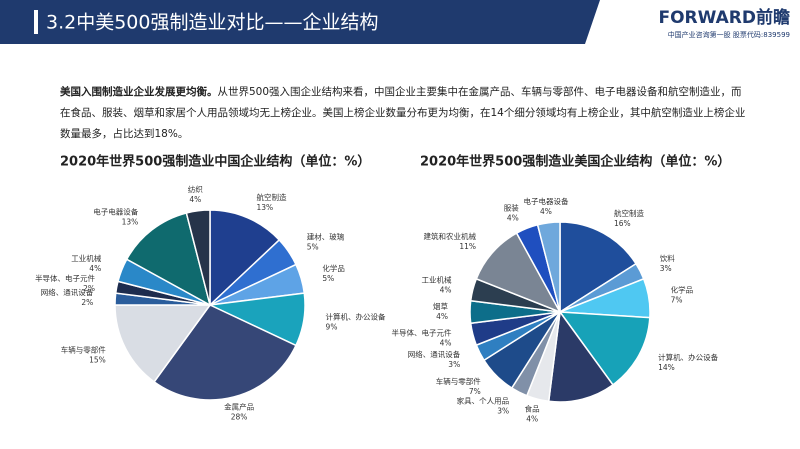  What do you see at coordinates (724, 17) in the screenshot?
I see `logo: FORWARD前瞻` at bounding box center [724, 17].